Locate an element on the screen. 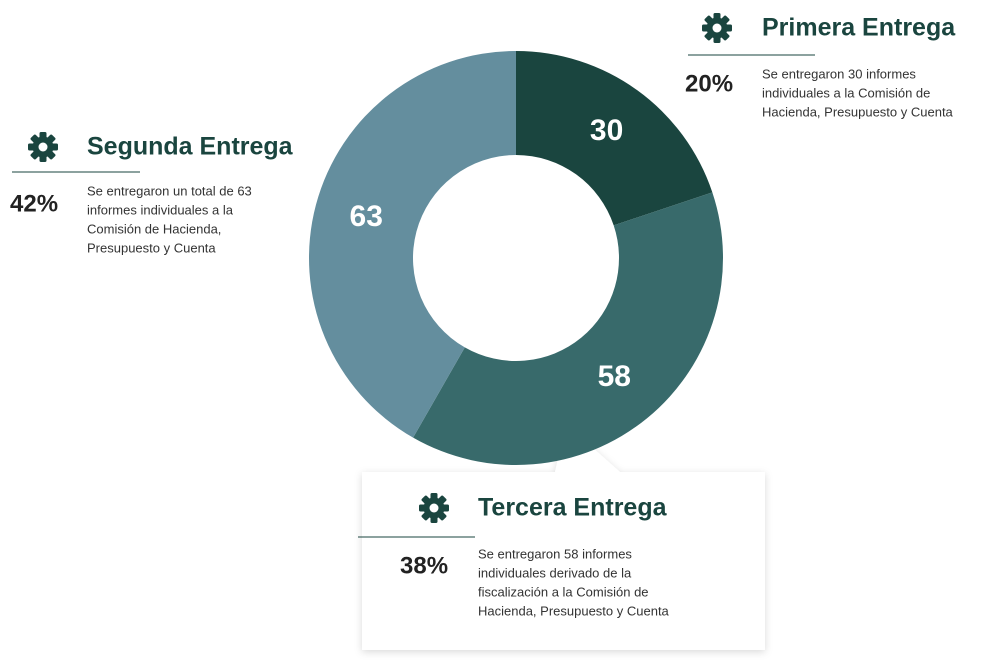 The width and height of the screenshot is (982, 660). annotation-title: Segunda Entrega is located at coordinates (190, 147).